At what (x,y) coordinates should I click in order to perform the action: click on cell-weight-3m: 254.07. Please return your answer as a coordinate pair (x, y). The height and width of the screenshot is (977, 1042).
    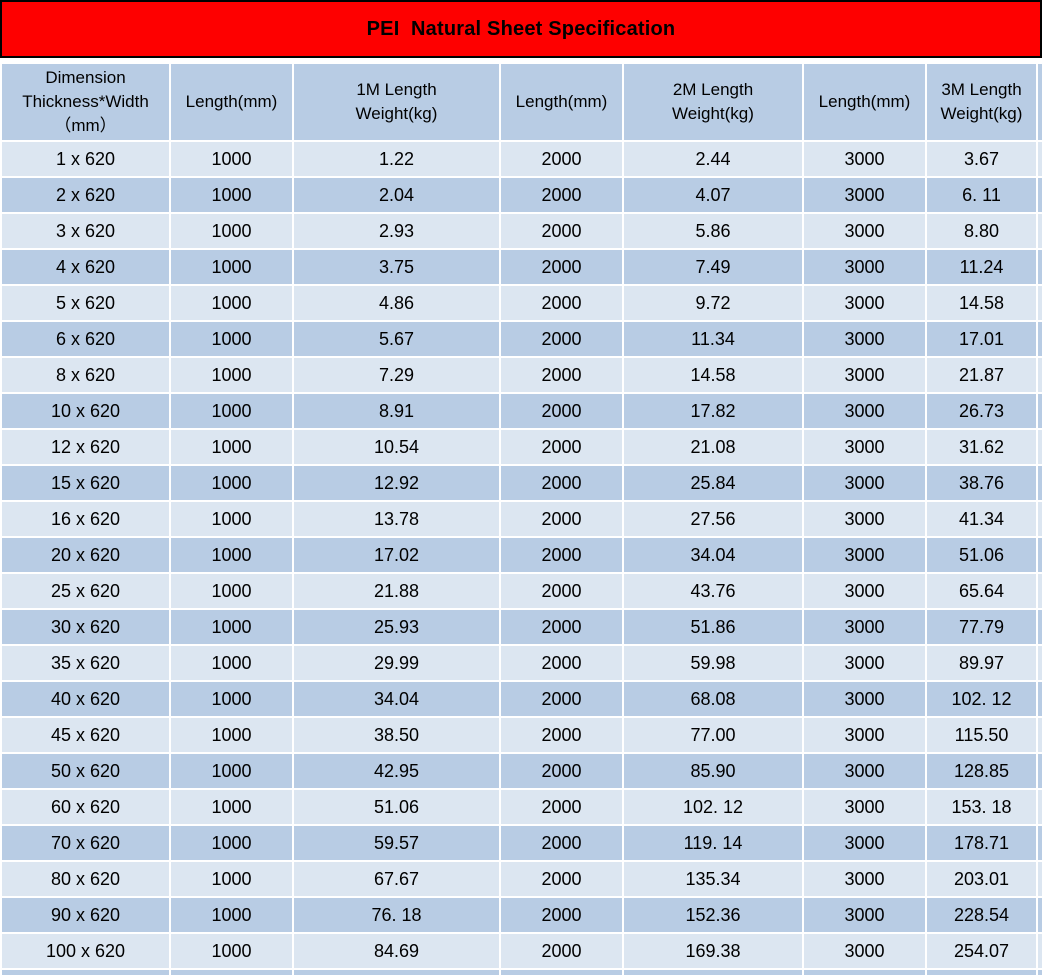
    Looking at the image, I should click on (981, 951).